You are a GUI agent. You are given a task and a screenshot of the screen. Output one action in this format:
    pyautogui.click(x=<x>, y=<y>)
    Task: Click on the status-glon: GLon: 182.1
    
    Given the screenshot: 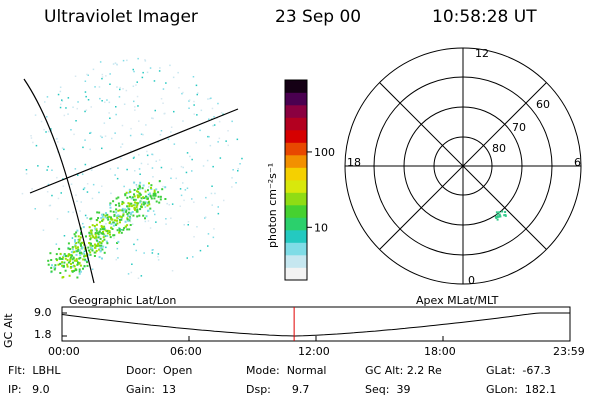 What is the action you would take?
    pyautogui.click(x=521, y=389)
    